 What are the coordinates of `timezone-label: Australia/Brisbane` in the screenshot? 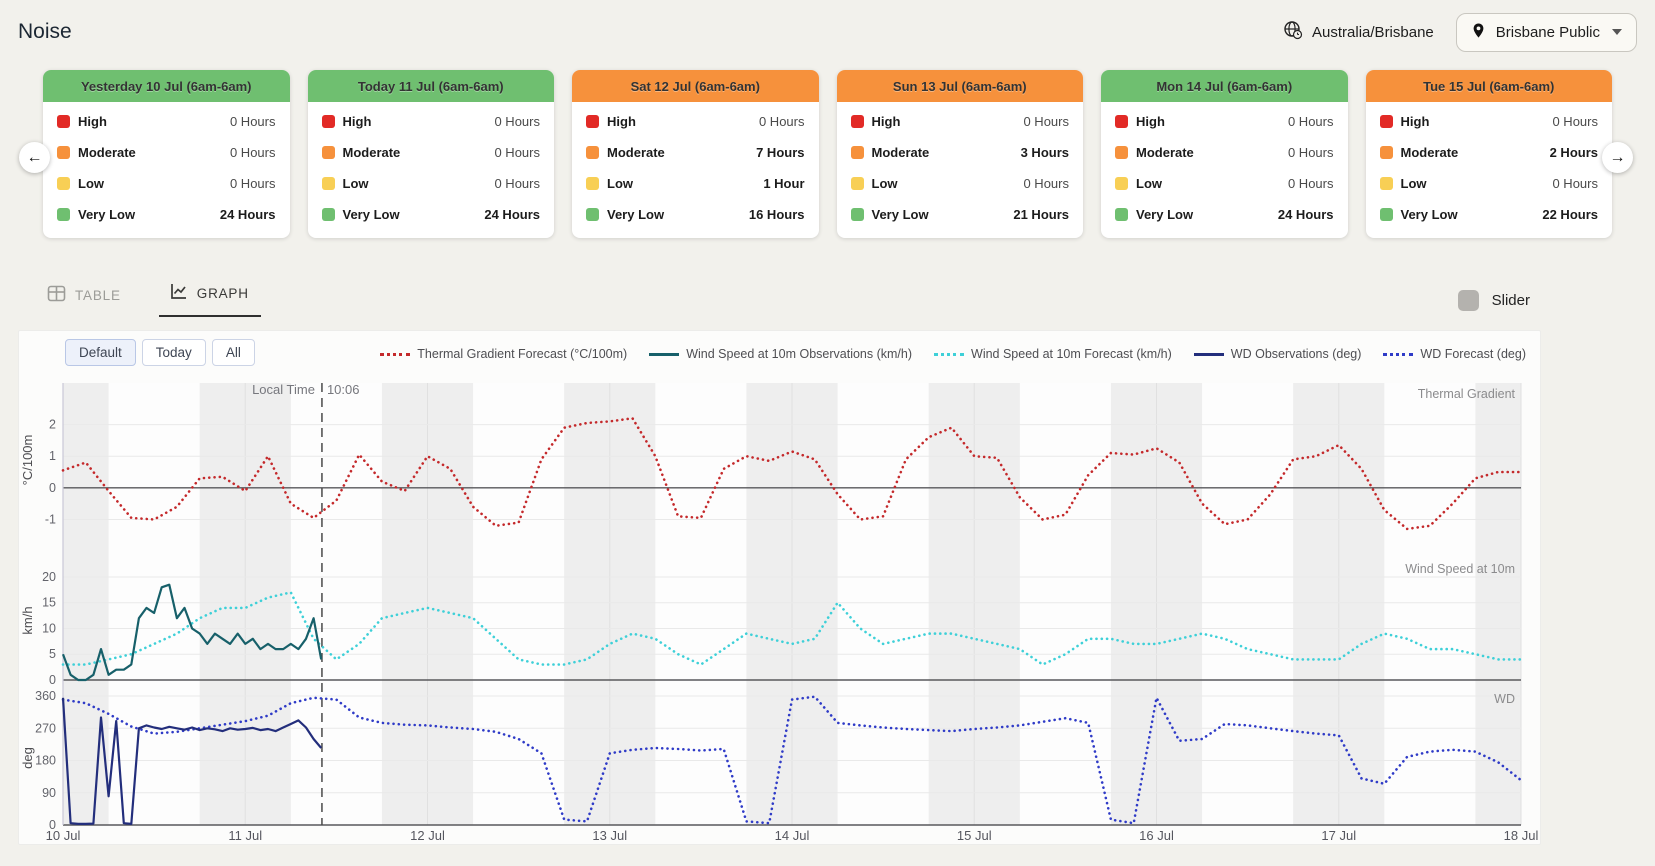 It's located at (1373, 32).